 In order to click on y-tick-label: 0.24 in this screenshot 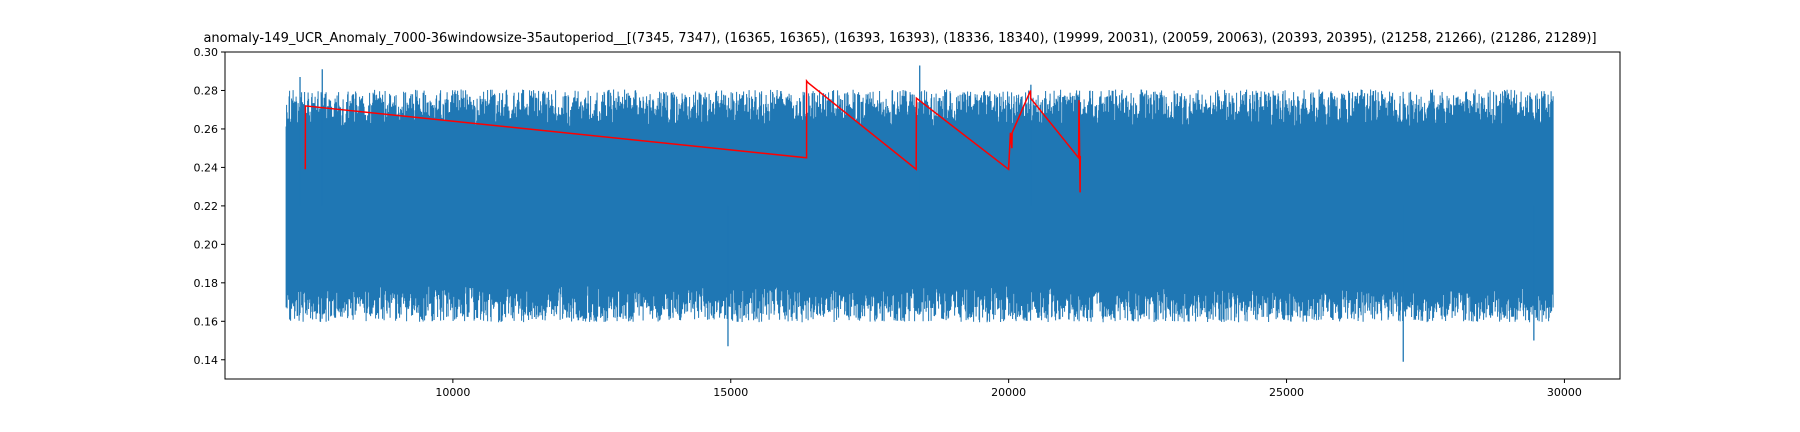, I will do `click(206, 167)`.